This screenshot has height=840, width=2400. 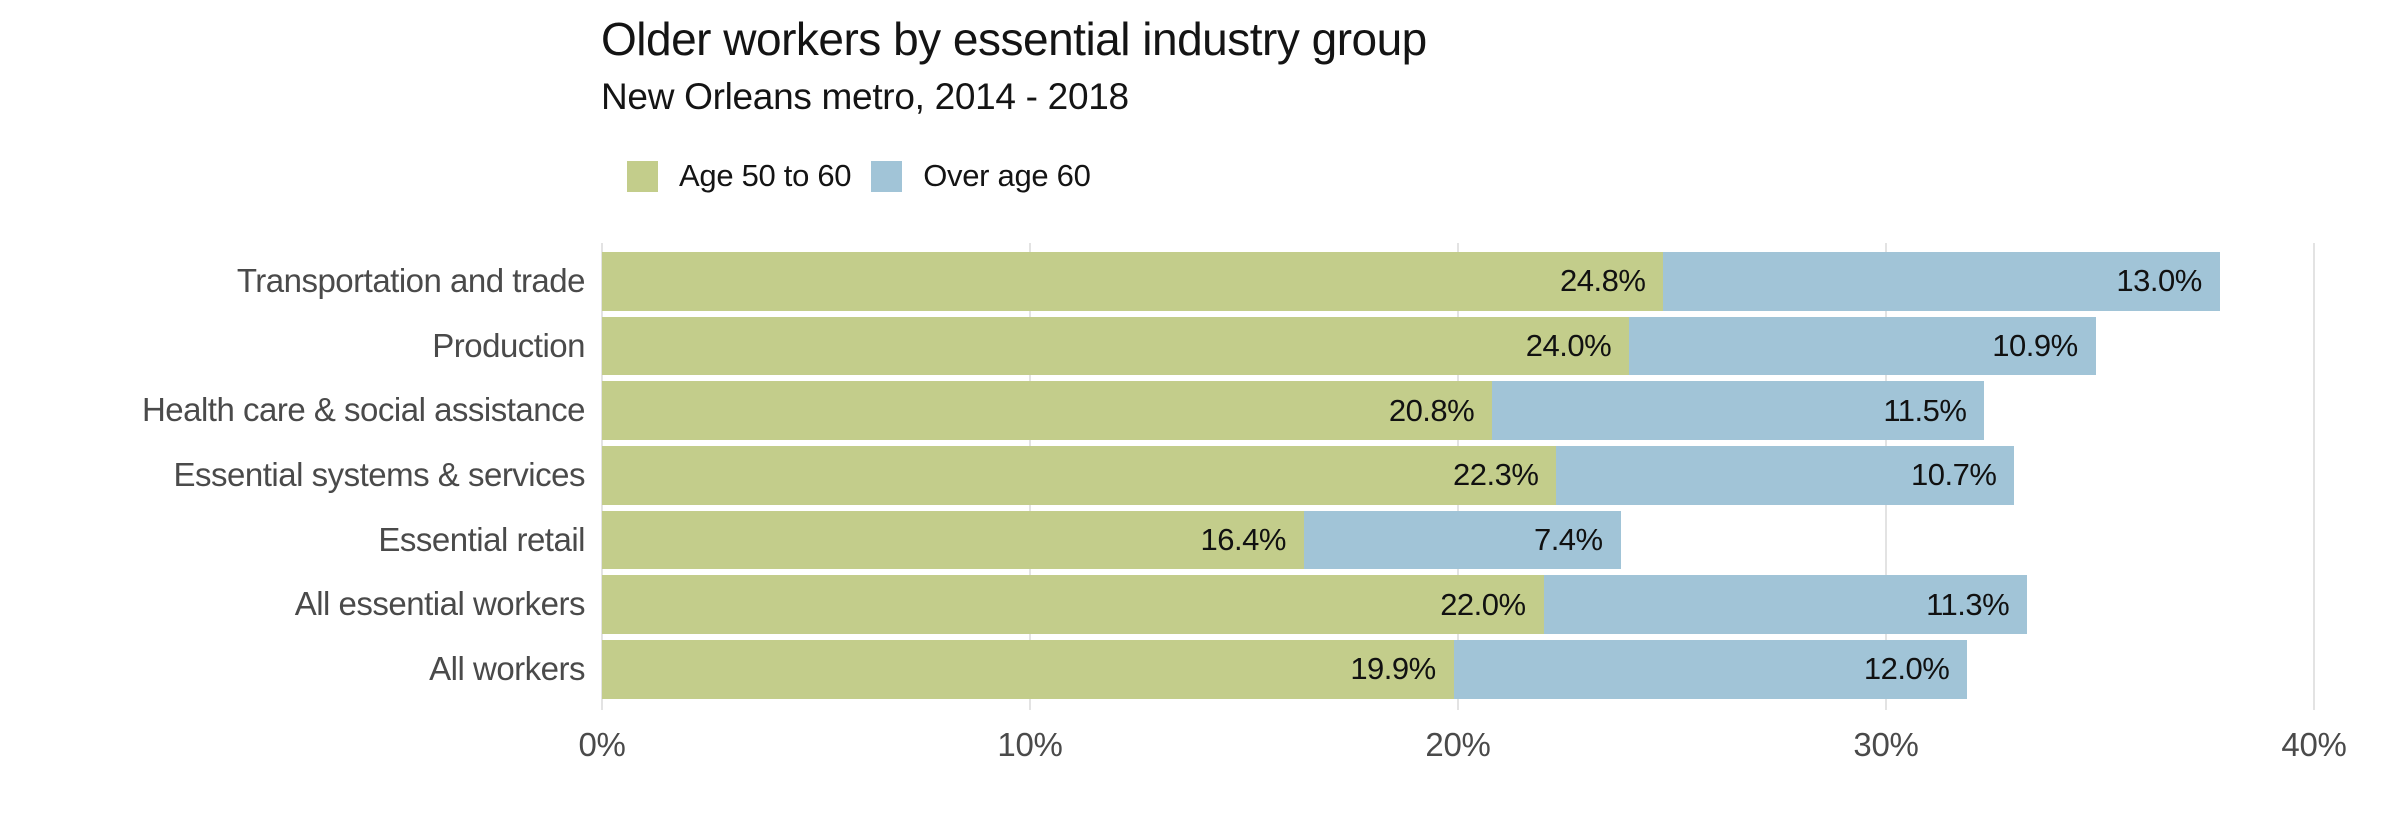 I want to click on bar-track: 16.4% 7.4%, so click(x=1458, y=540).